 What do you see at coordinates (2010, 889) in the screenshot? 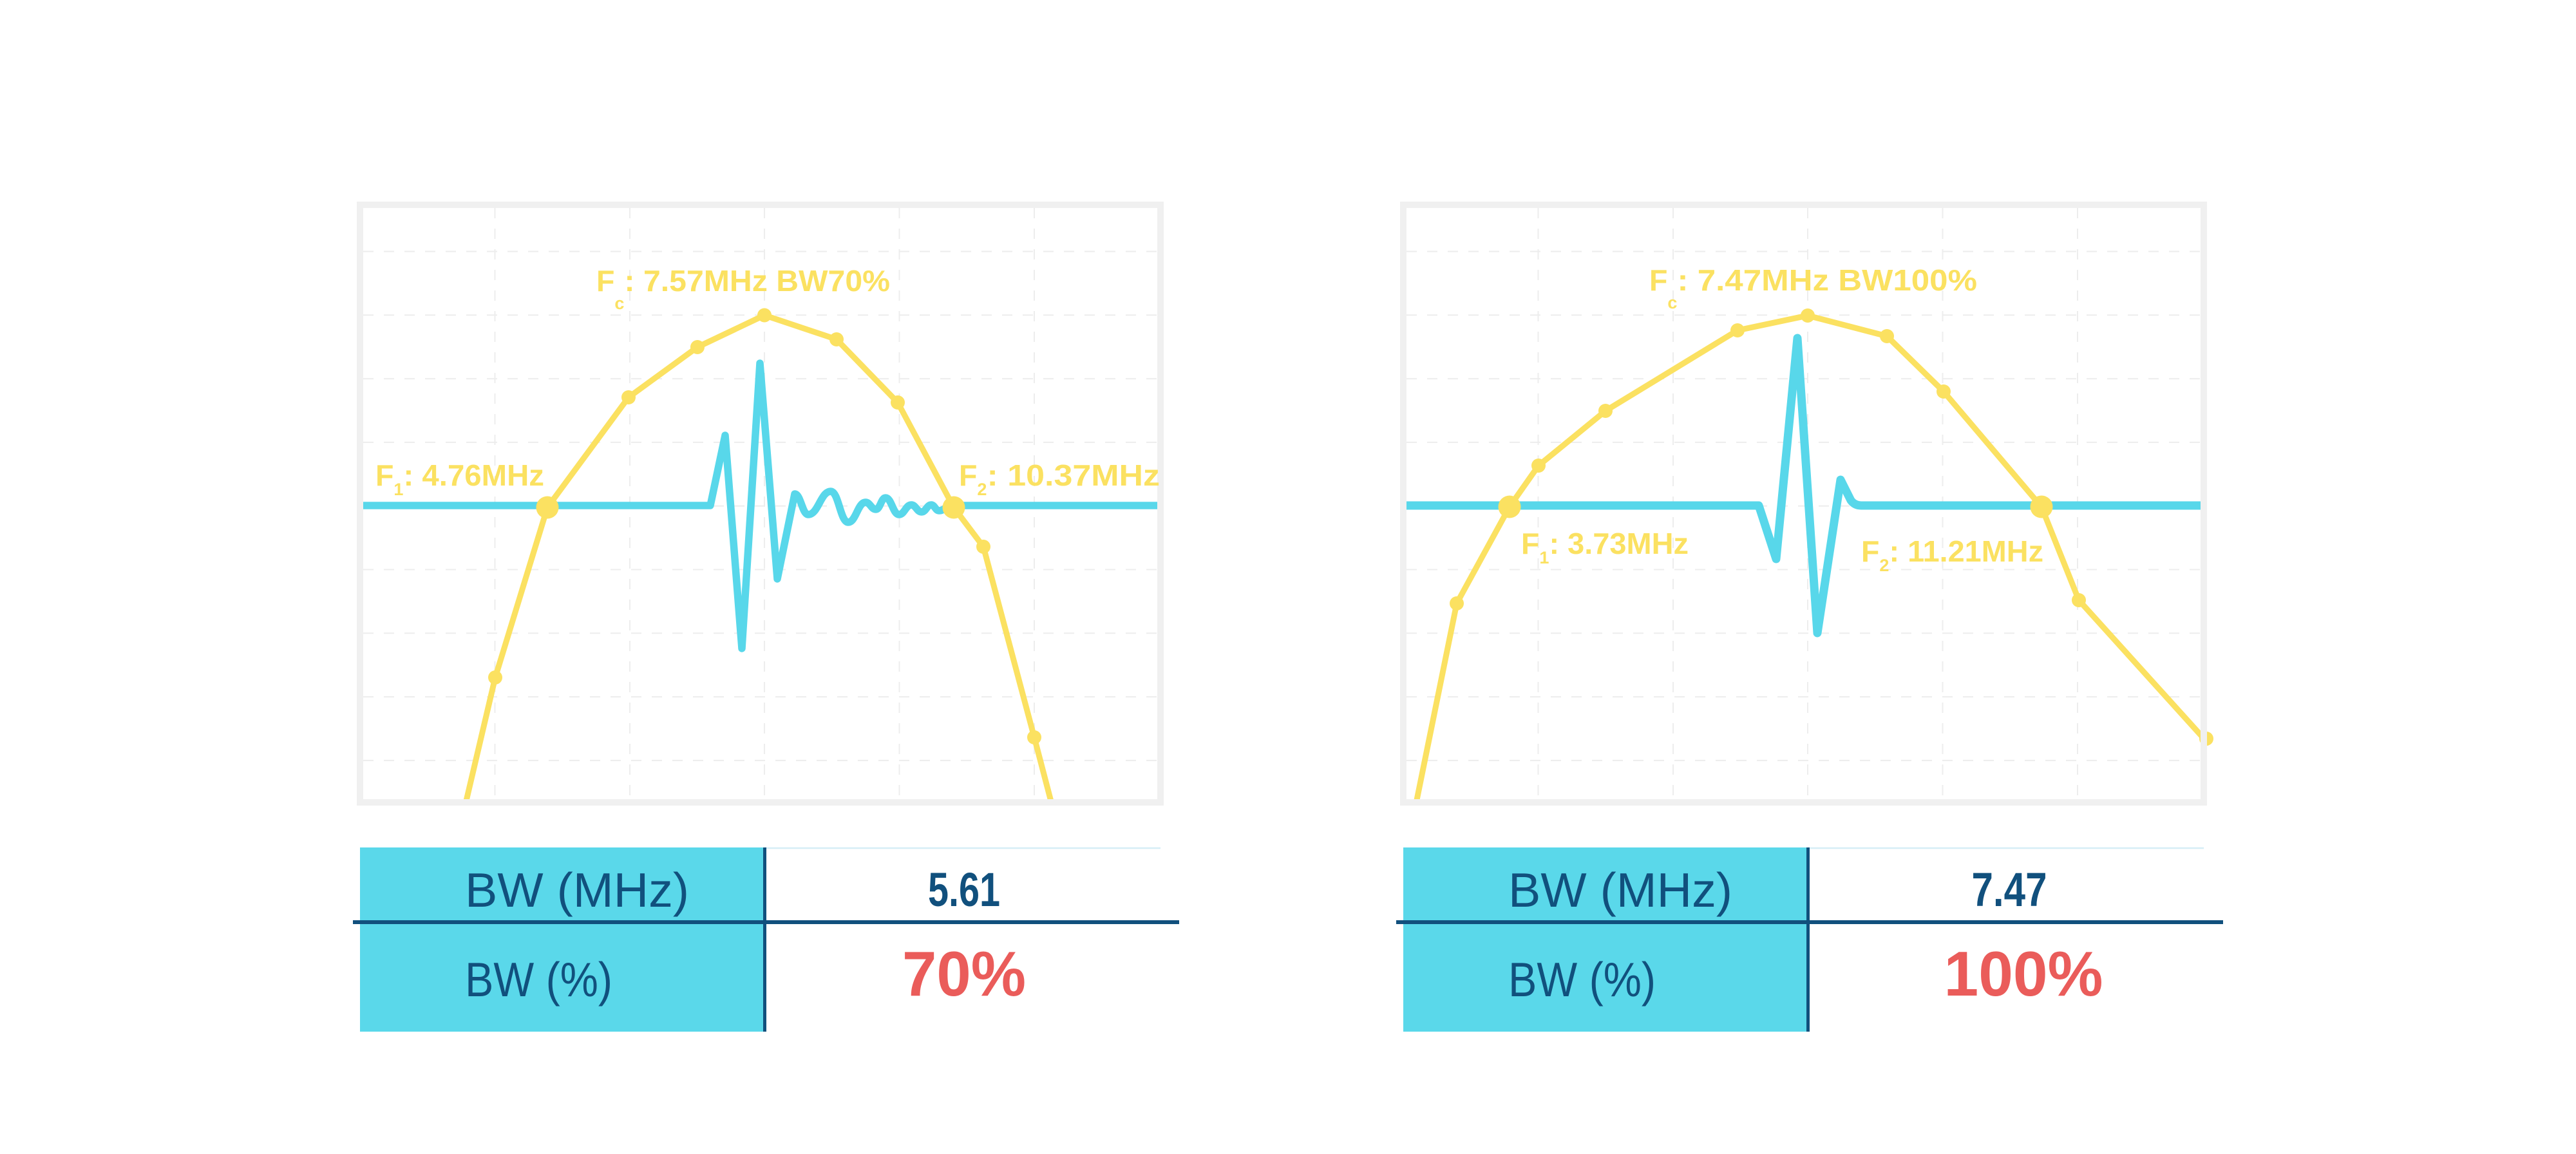
I see `svg-text: 7.47` at bounding box center [2010, 889].